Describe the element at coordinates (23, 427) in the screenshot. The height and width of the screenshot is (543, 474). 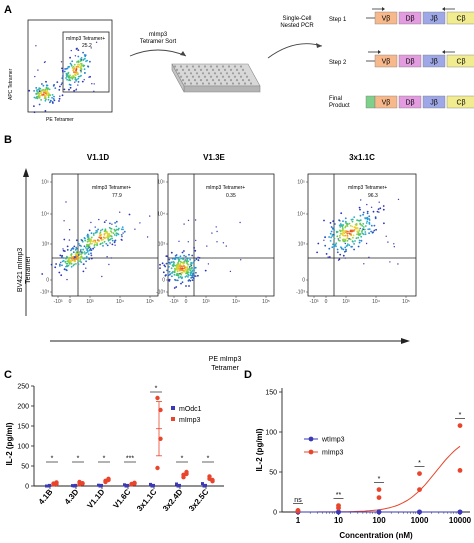
I see `y-tick-label: 150` at that location.